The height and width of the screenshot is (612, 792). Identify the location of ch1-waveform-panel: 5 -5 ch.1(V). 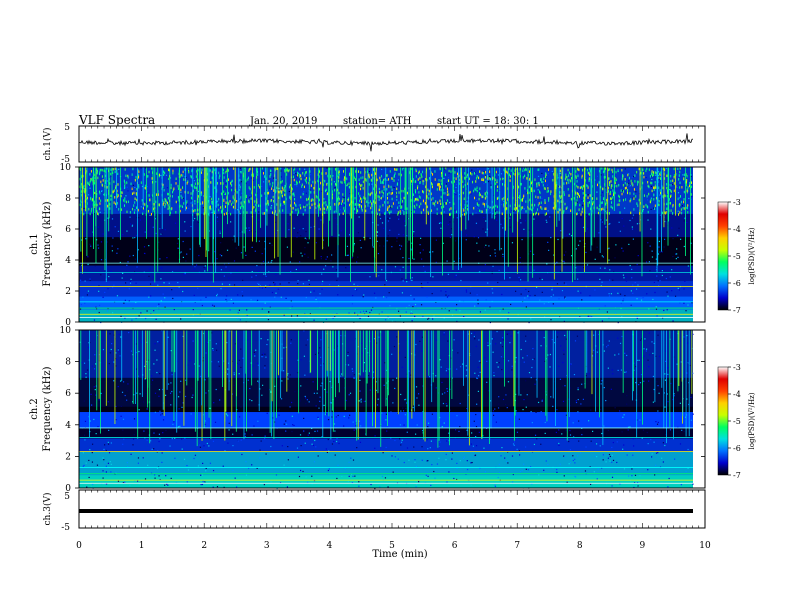
(374, 144).